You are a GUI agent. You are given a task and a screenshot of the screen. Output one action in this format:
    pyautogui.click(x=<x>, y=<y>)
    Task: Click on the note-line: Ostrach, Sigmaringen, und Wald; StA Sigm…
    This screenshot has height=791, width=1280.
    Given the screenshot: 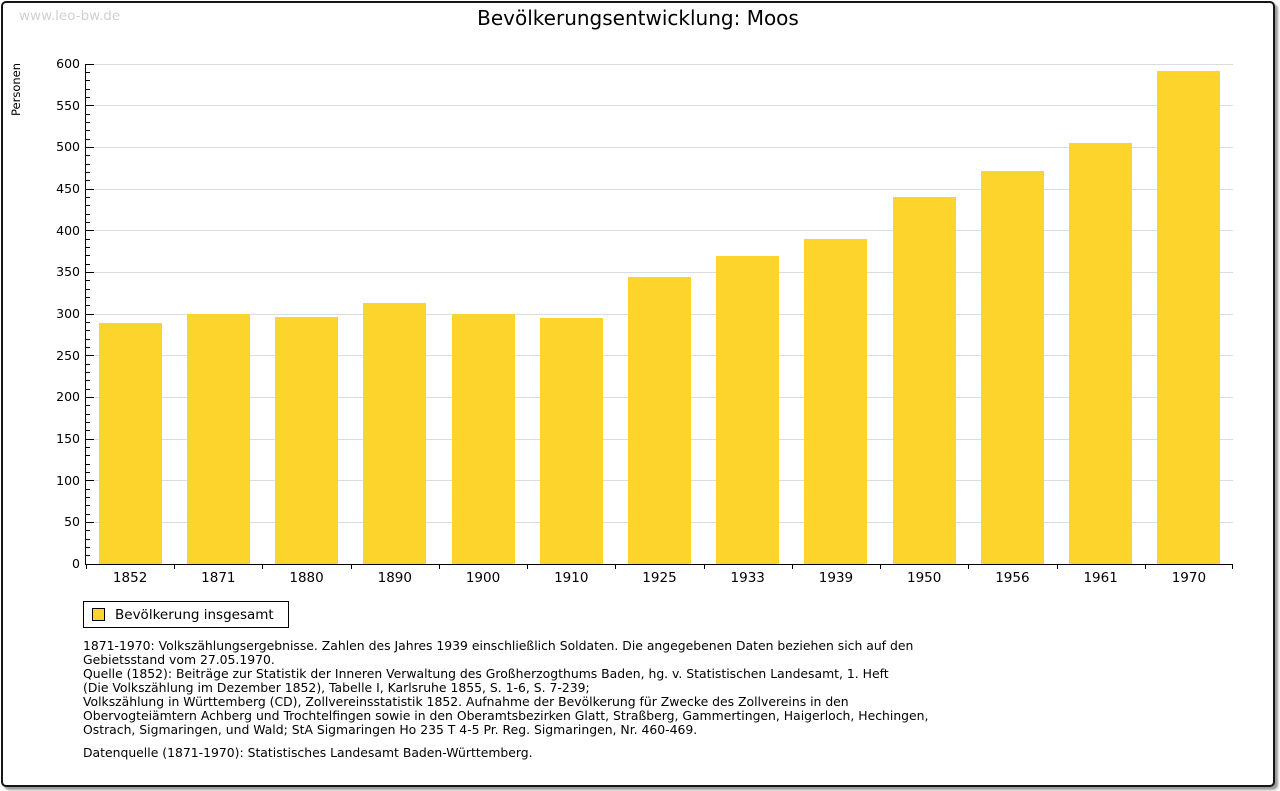 What is the action you would take?
    pyautogui.click(x=390, y=729)
    